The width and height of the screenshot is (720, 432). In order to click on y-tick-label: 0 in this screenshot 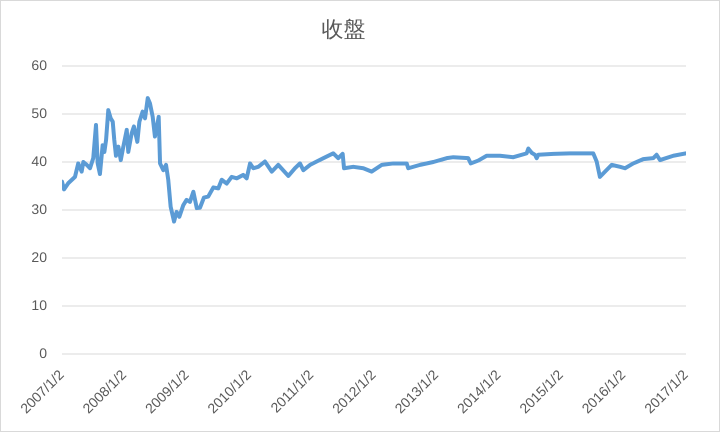, I will do `click(43, 352)`.